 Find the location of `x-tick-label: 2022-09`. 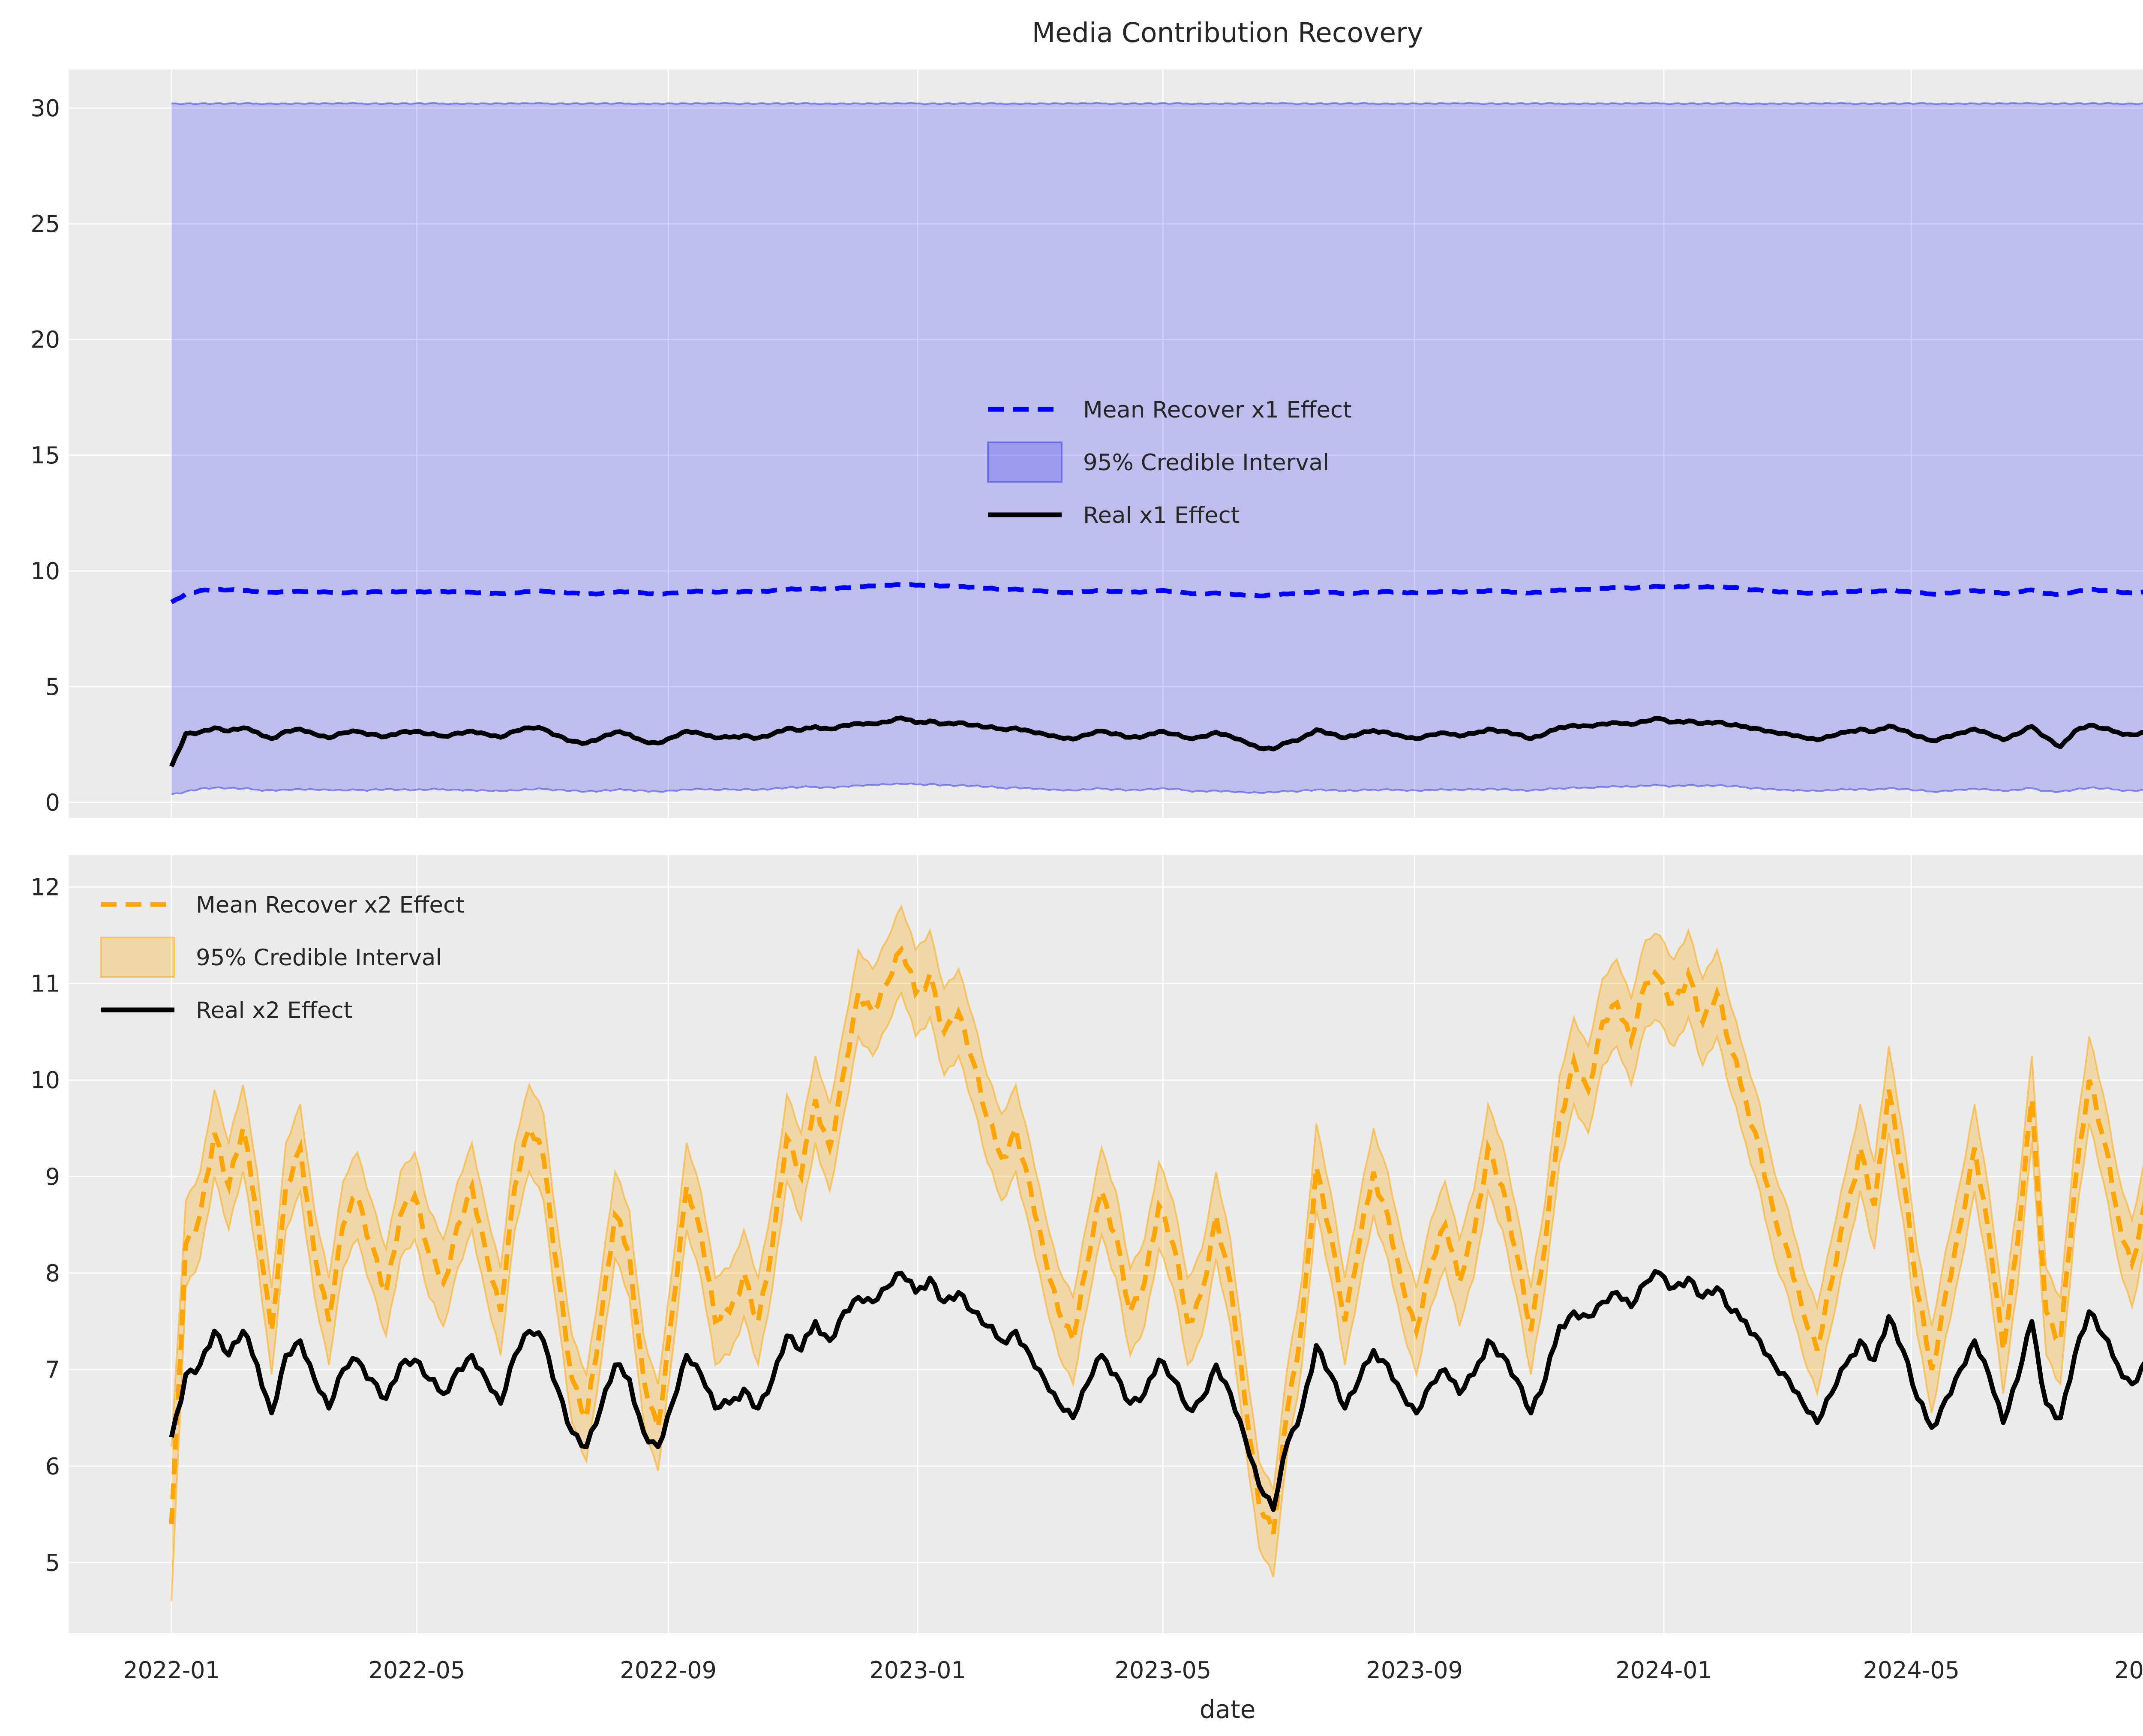

x-tick-label: 2022-09 is located at coordinates (668, 1670).